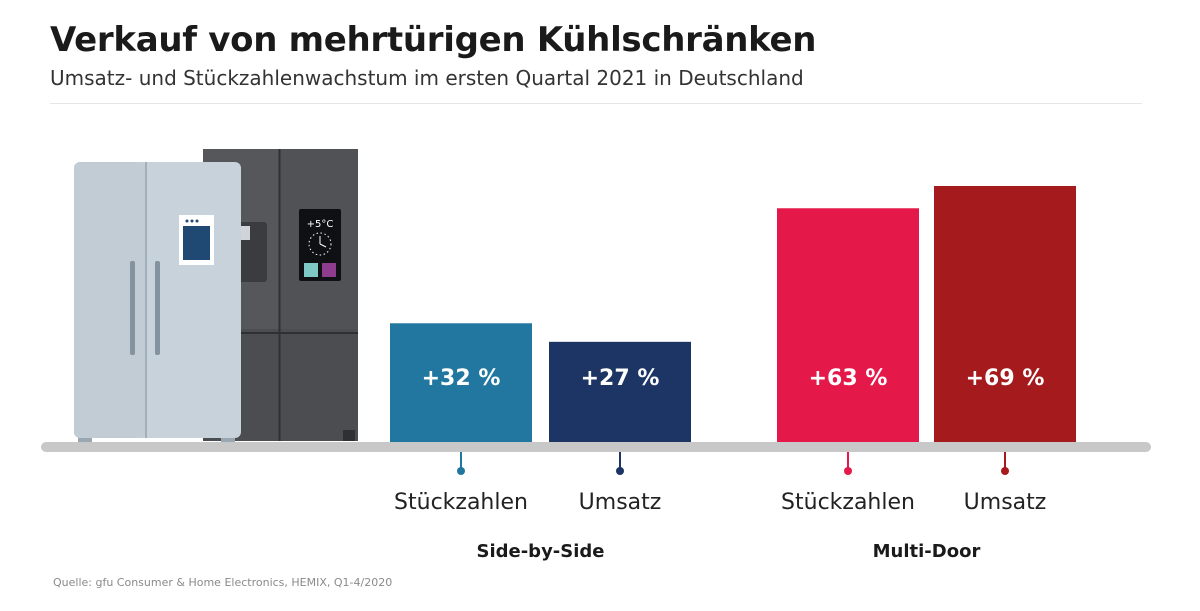  I want to click on leader-dot-multi-door-umsatz, so click(1005, 471).